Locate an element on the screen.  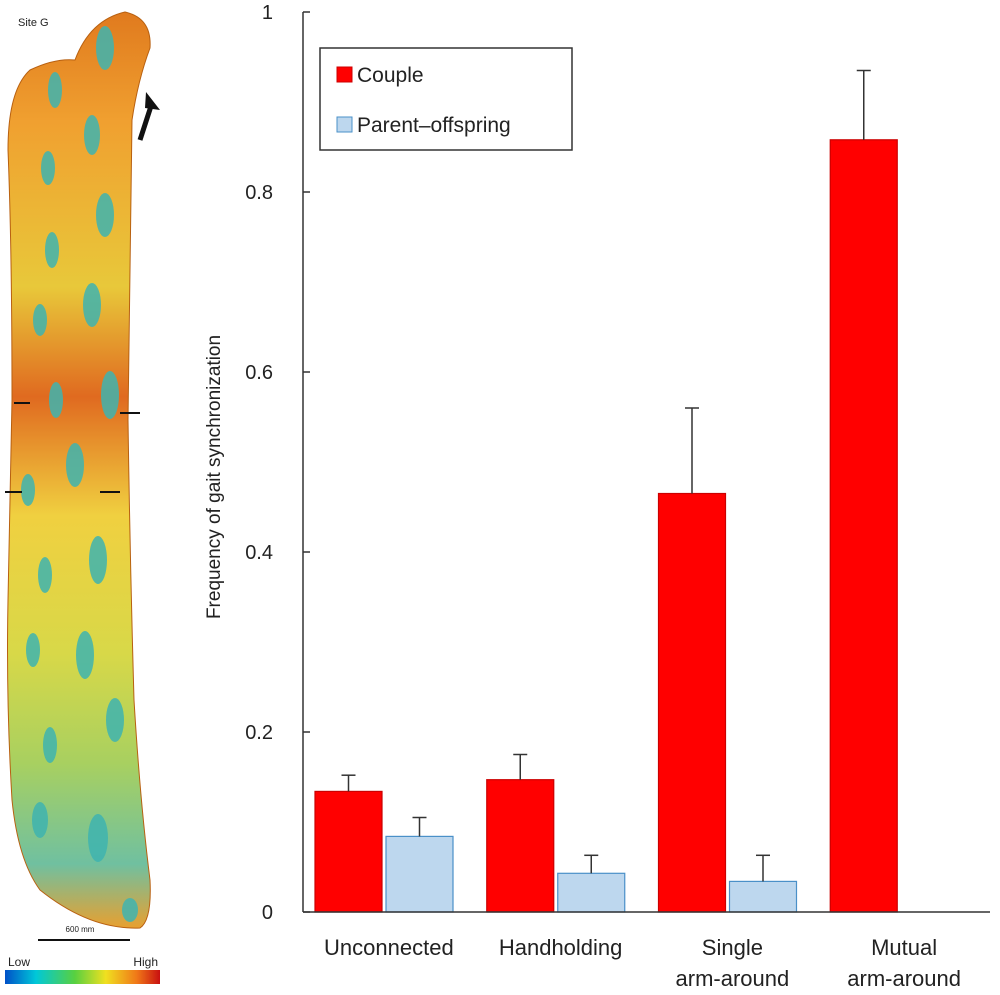
legend-box is located at coordinates (446, 99).